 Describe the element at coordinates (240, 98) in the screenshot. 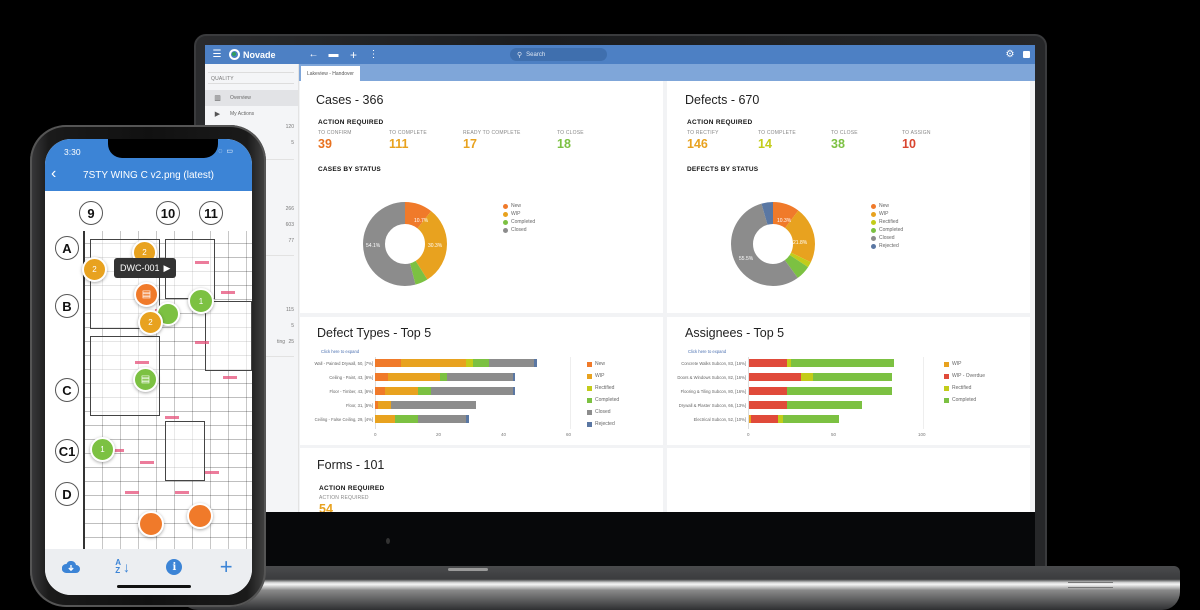

I see `sidebar-item-label: Overview` at that location.